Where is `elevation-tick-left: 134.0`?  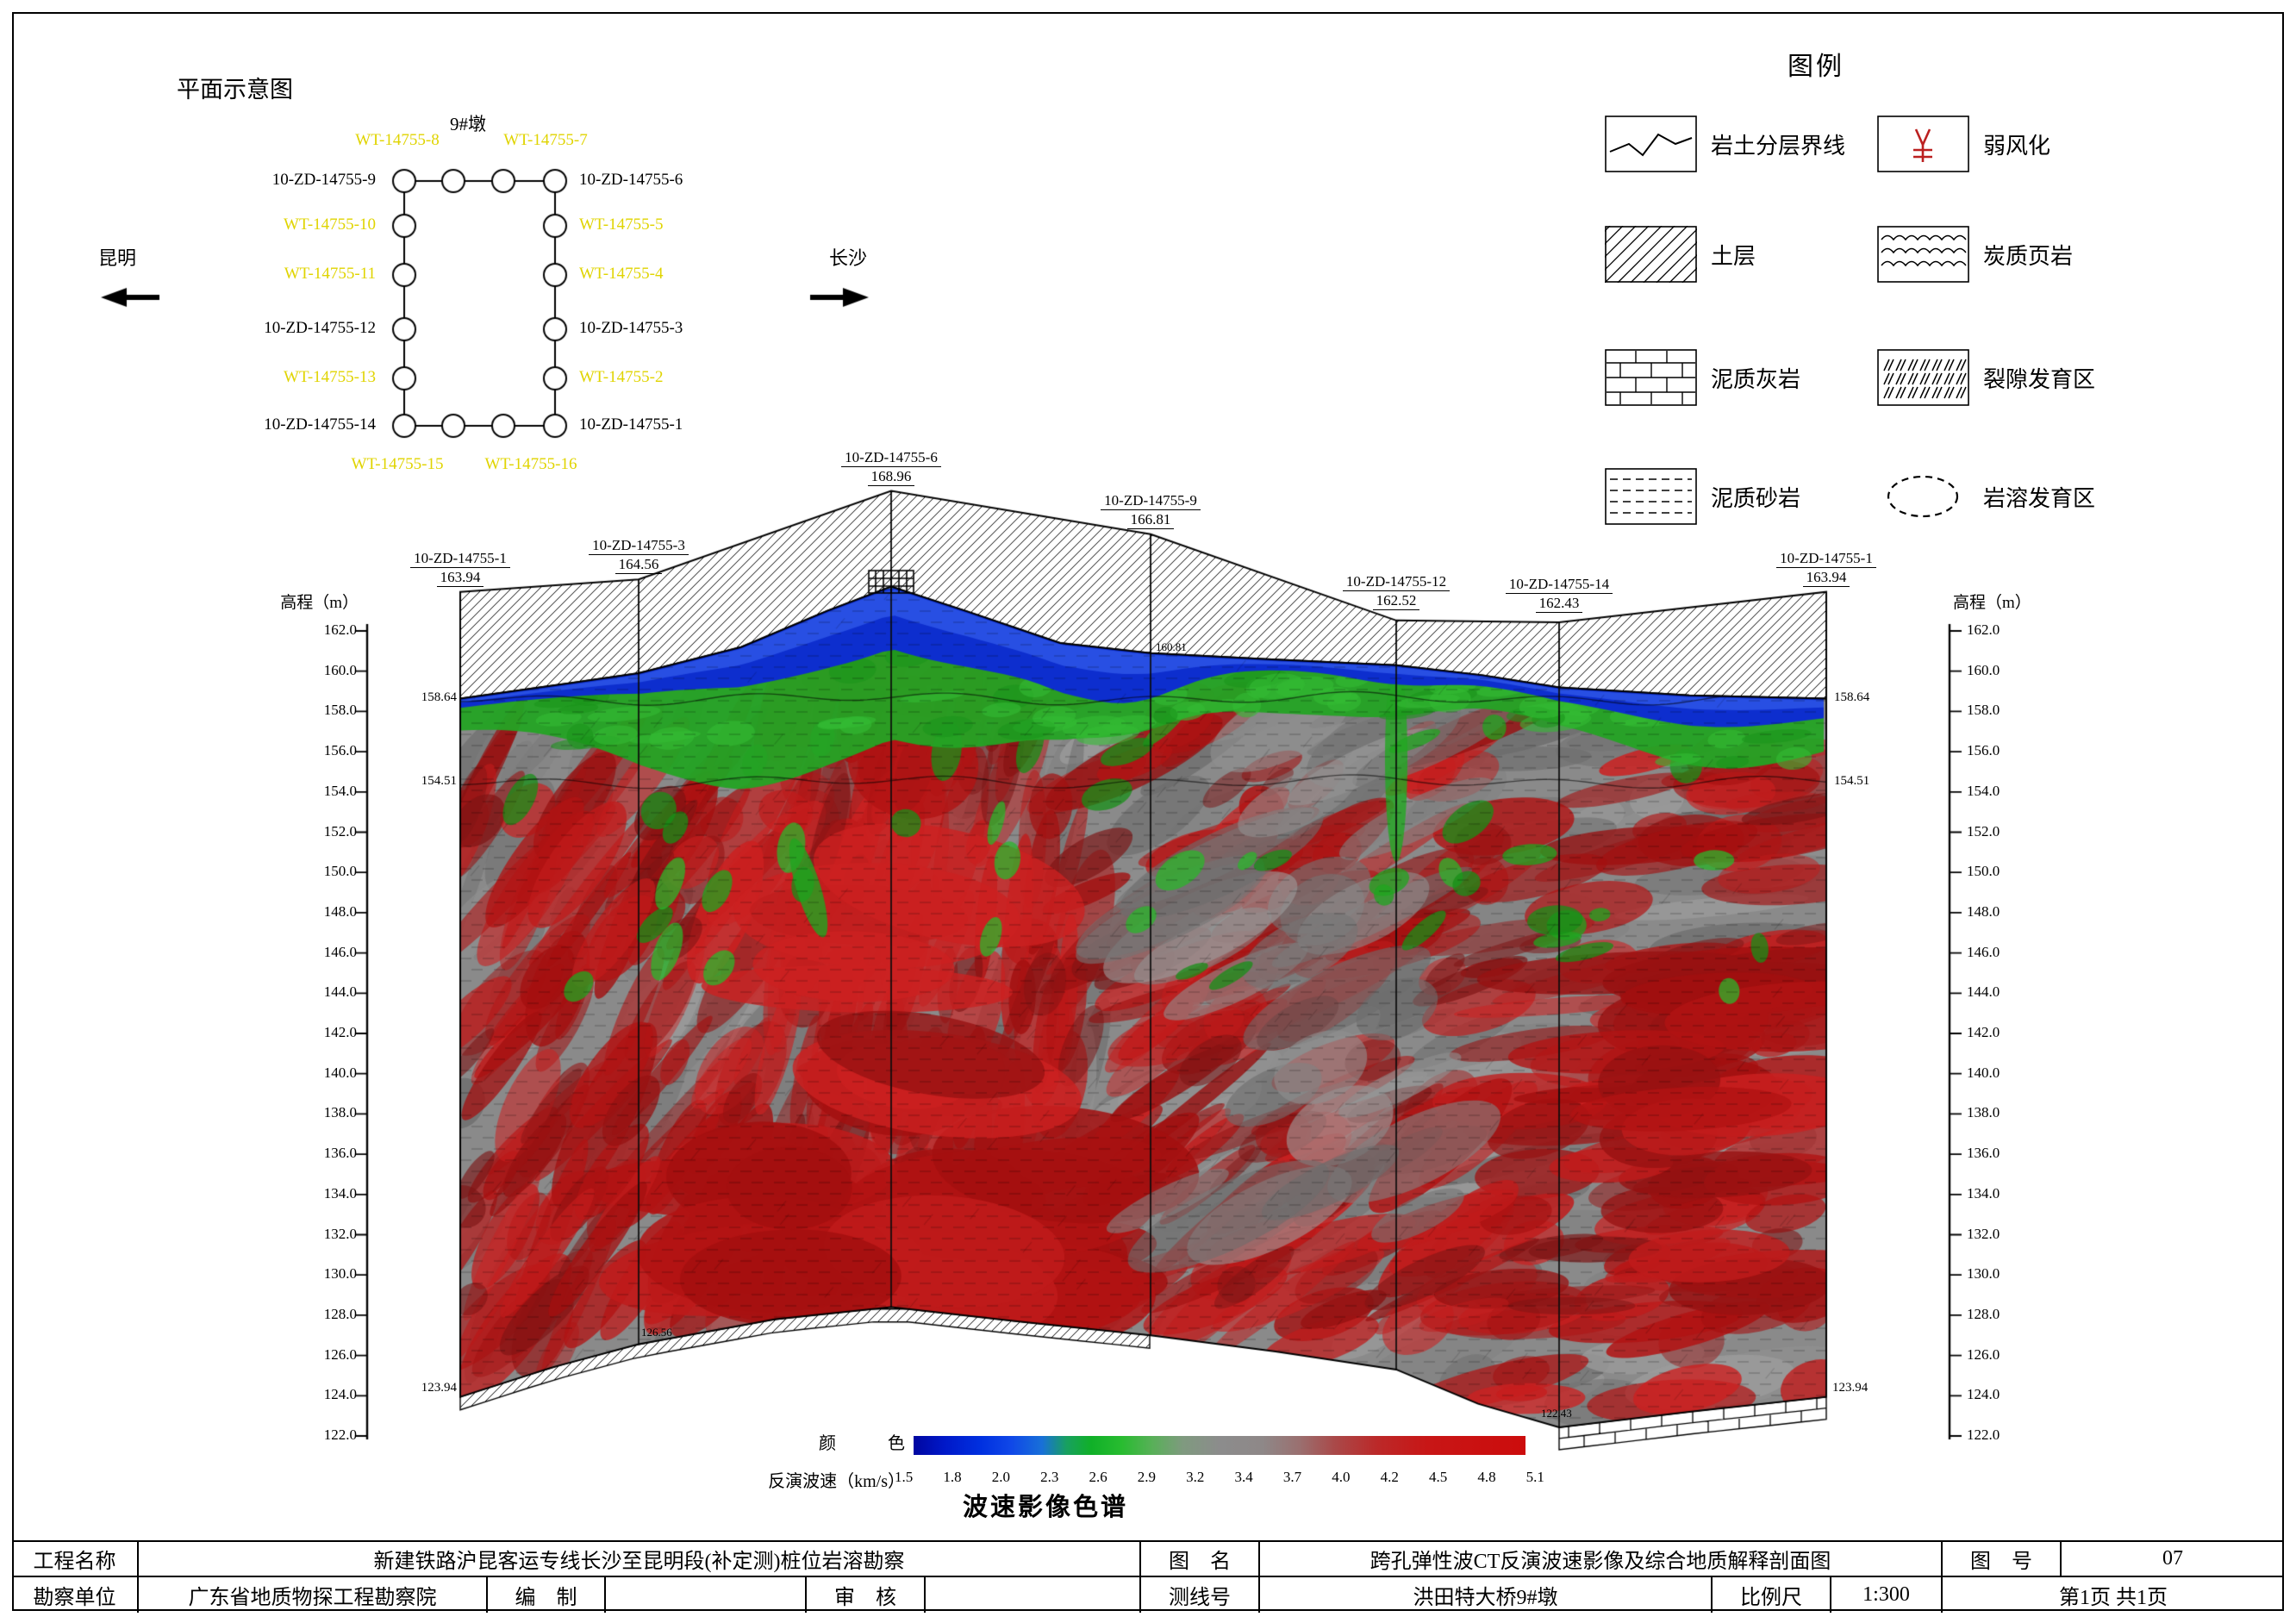 elevation-tick-left: 134.0 is located at coordinates (340, 1193).